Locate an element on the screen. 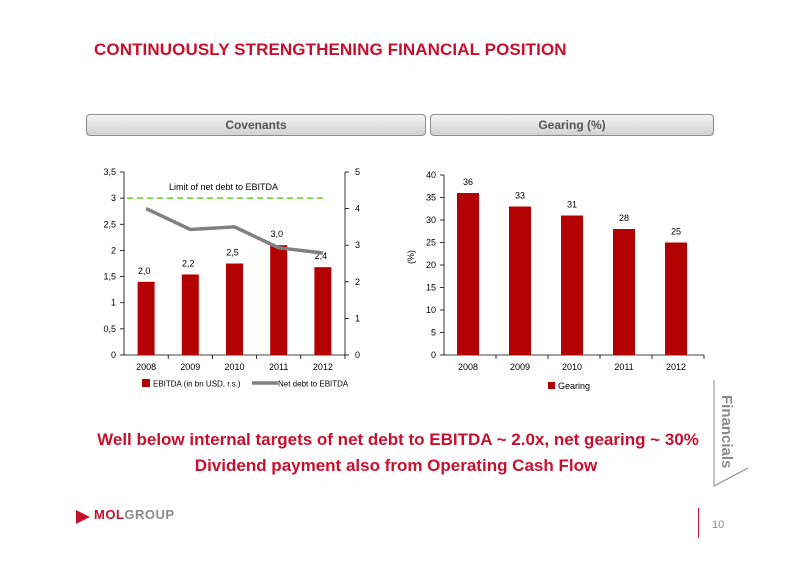  x-tick-label: 2012 is located at coordinates (323, 367).